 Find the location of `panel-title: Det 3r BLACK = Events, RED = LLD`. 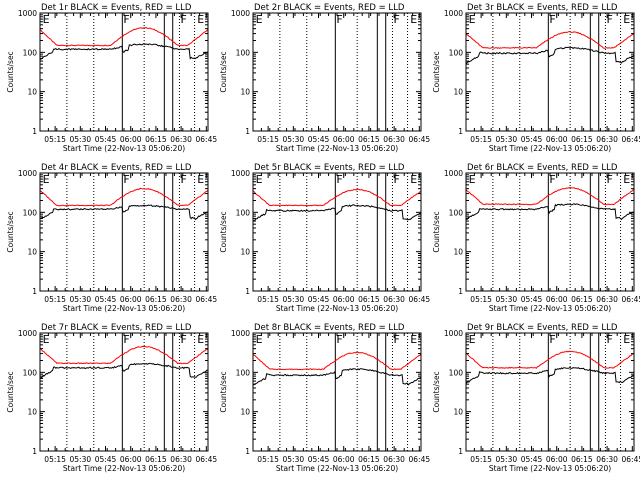

panel-title: Det 3r BLACK = Events, RED = LLD is located at coordinates (542, 8).